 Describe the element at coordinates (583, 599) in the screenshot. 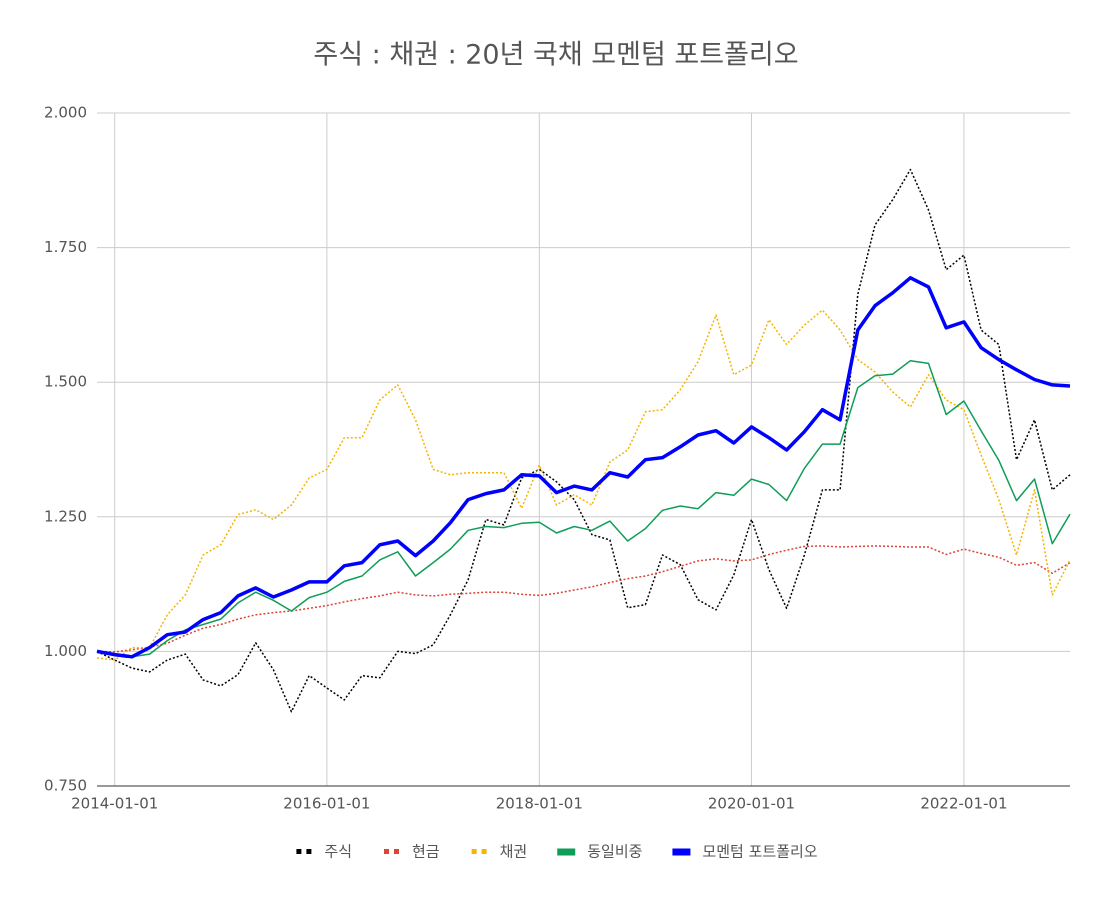

I see `series-line` at that location.